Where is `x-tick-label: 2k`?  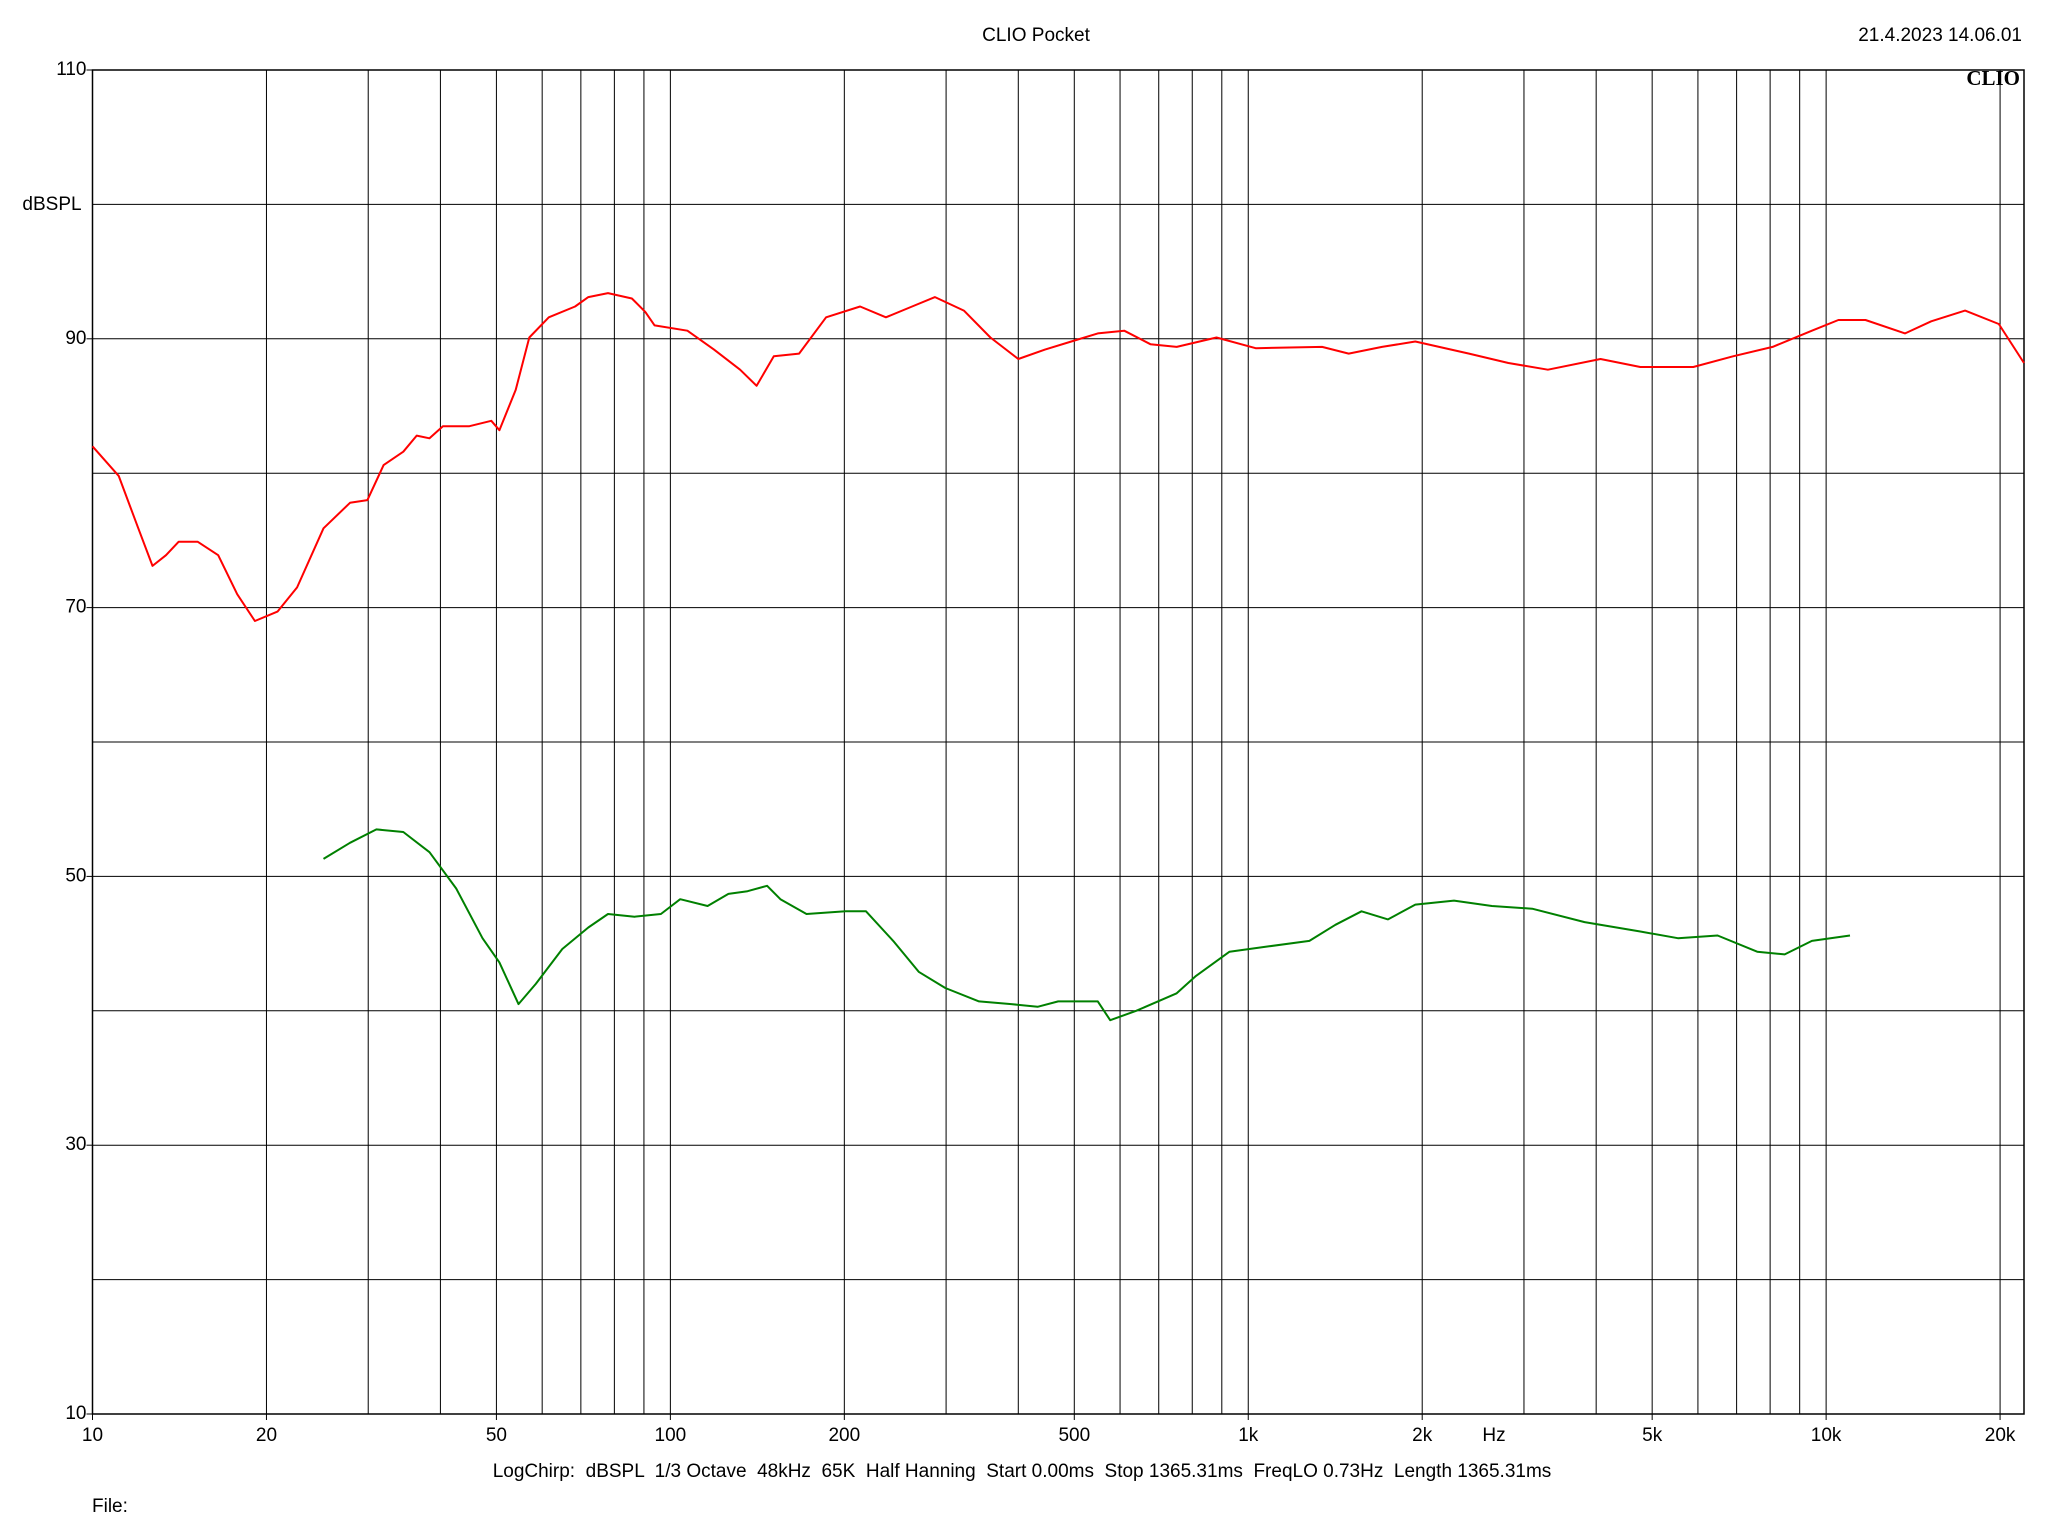 x-tick-label: 2k is located at coordinates (1422, 1435).